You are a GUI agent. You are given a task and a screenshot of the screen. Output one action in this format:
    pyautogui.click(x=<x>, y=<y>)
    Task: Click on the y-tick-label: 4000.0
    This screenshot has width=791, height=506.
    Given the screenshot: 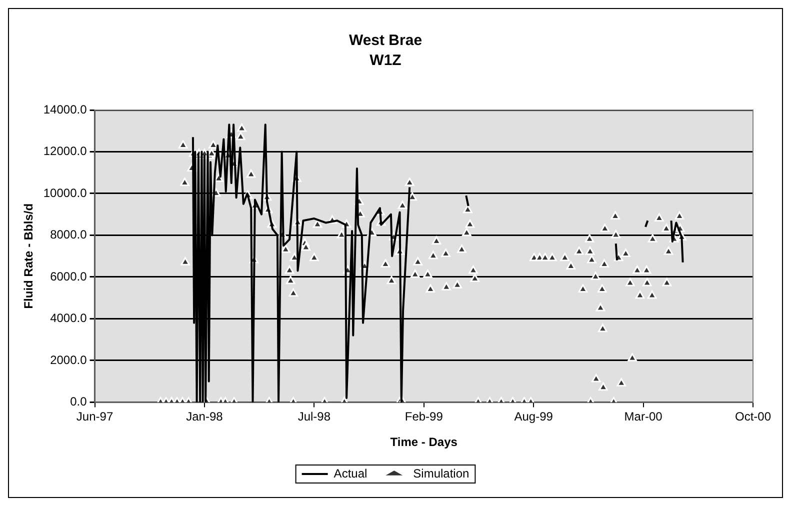 What is the action you would take?
    pyautogui.click(x=69, y=318)
    